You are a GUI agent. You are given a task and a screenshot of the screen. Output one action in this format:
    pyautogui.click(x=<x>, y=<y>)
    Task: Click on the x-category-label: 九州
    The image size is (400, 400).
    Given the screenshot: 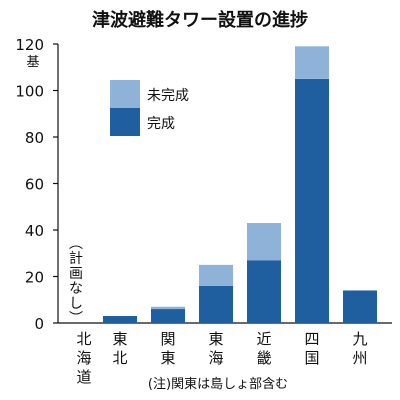 What is the action you would take?
    pyautogui.click(x=359, y=348)
    